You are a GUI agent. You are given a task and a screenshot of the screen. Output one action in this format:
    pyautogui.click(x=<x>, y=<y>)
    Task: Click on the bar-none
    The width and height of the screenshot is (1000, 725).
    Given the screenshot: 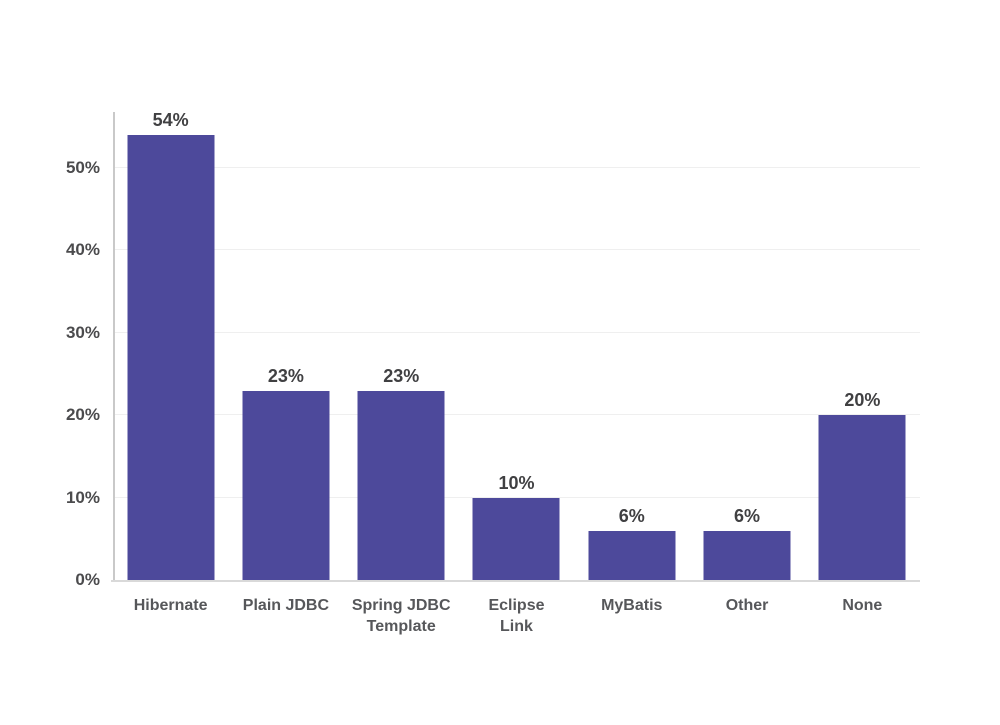 What is the action you would take?
    pyautogui.click(x=862, y=497)
    